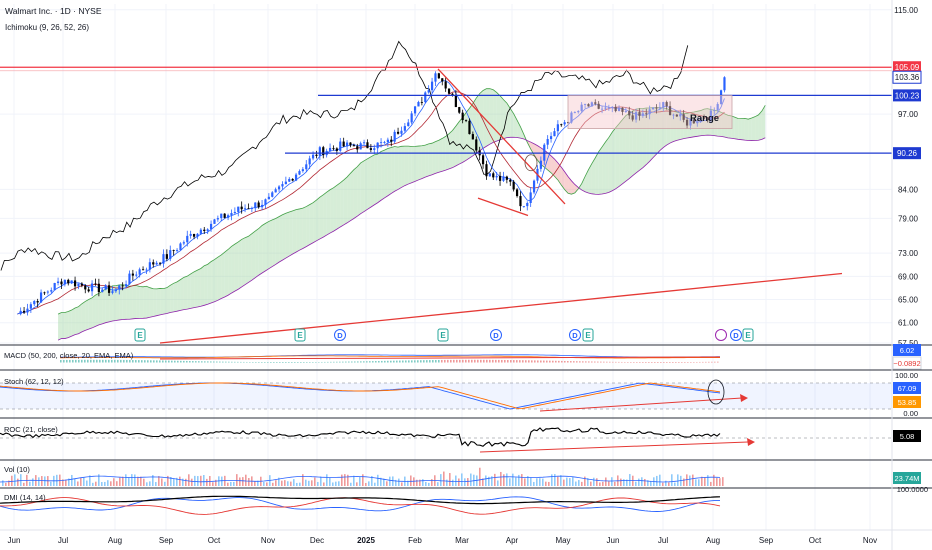  I want to click on volume-value-tag: 23.74M, so click(907, 478).